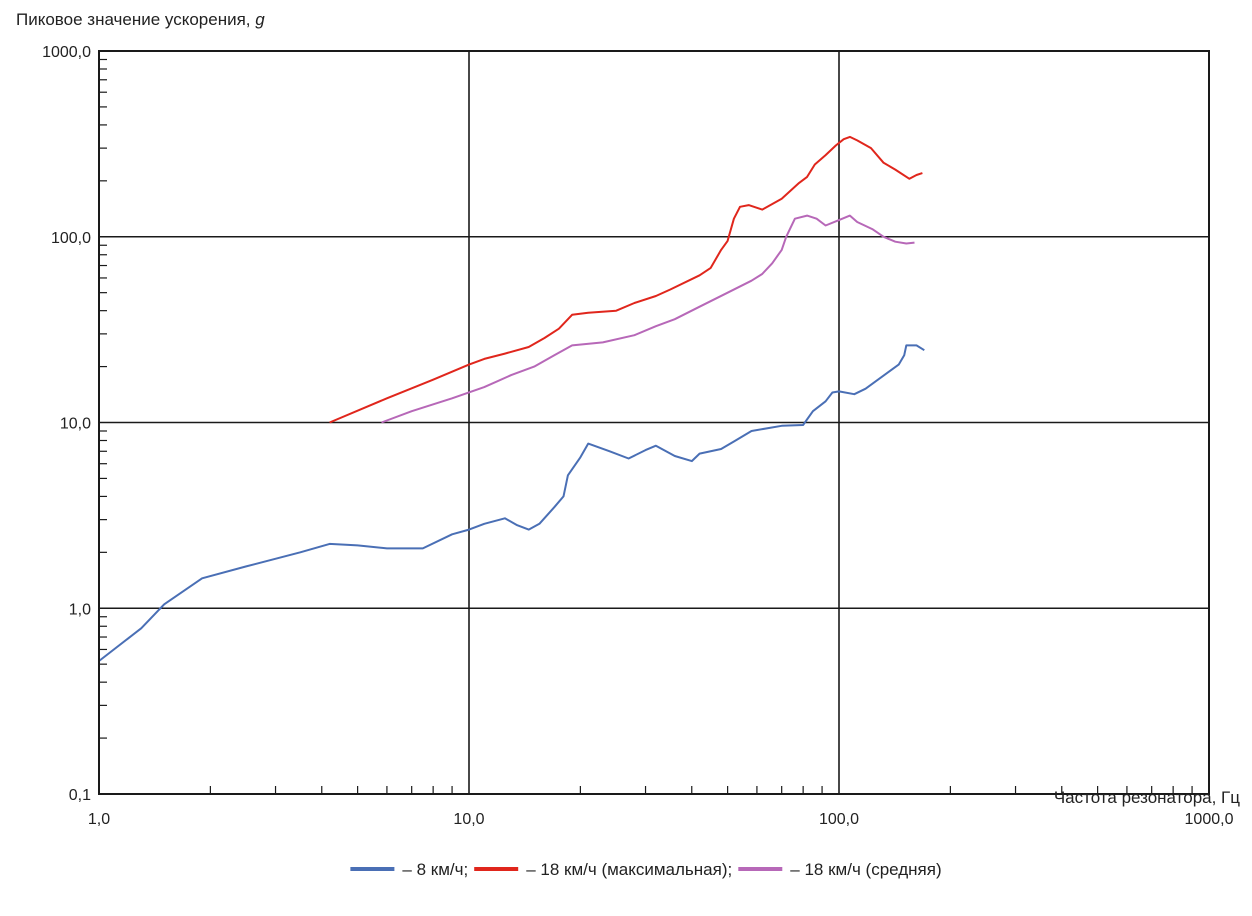  Describe the element at coordinates (140, 19) in the screenshot. I see `y-axis-title: Пиковое значение ускорения, g` at that location.